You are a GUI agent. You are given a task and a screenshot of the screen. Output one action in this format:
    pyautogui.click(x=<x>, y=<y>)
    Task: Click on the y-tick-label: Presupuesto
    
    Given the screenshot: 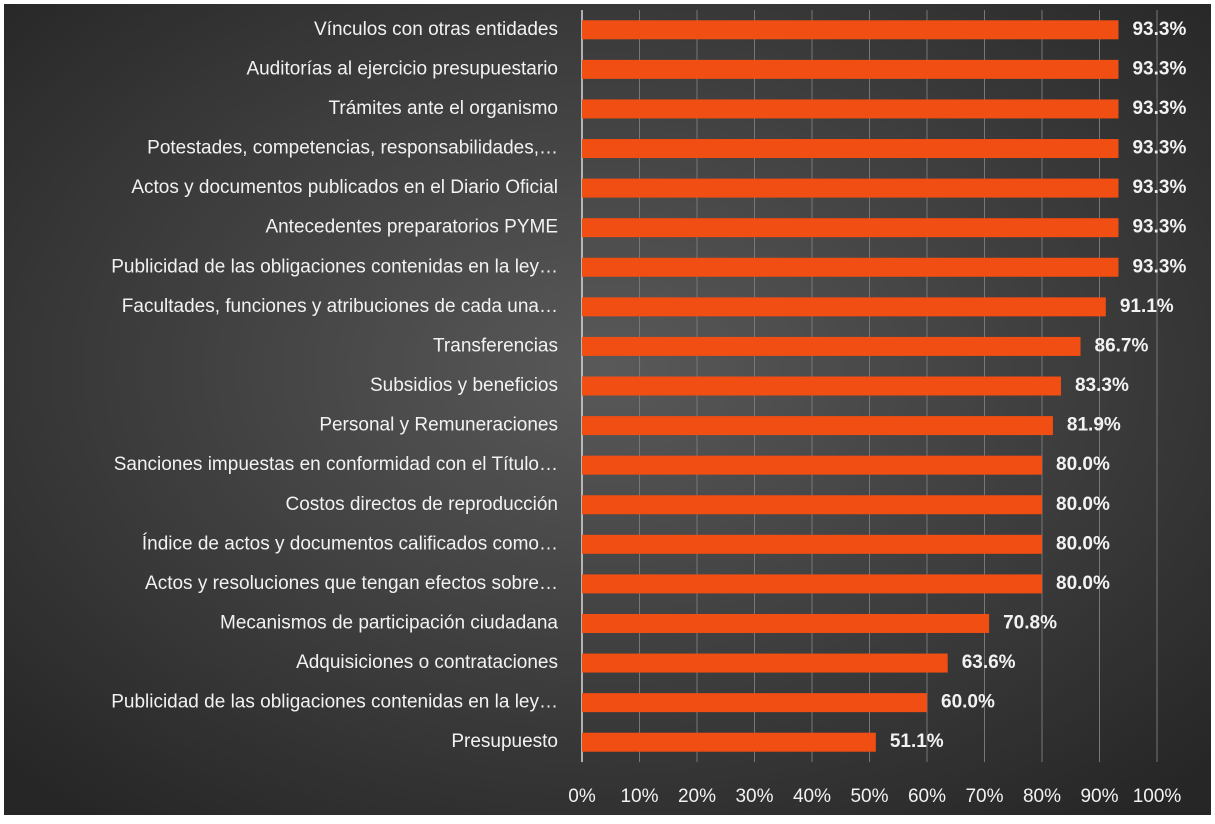 What is the action you would take?
    pyautogui.click(x=504, y=741)
    